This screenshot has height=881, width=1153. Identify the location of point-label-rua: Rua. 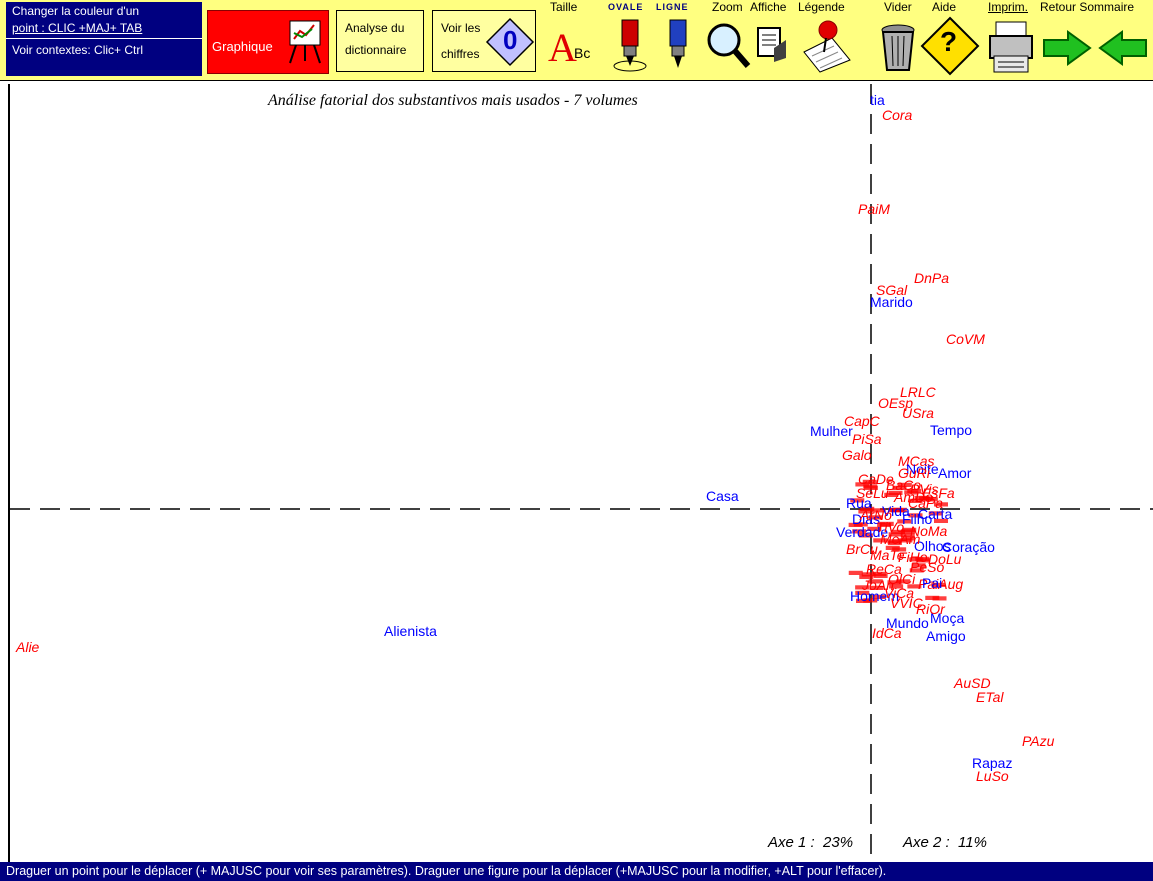
(859, 503).